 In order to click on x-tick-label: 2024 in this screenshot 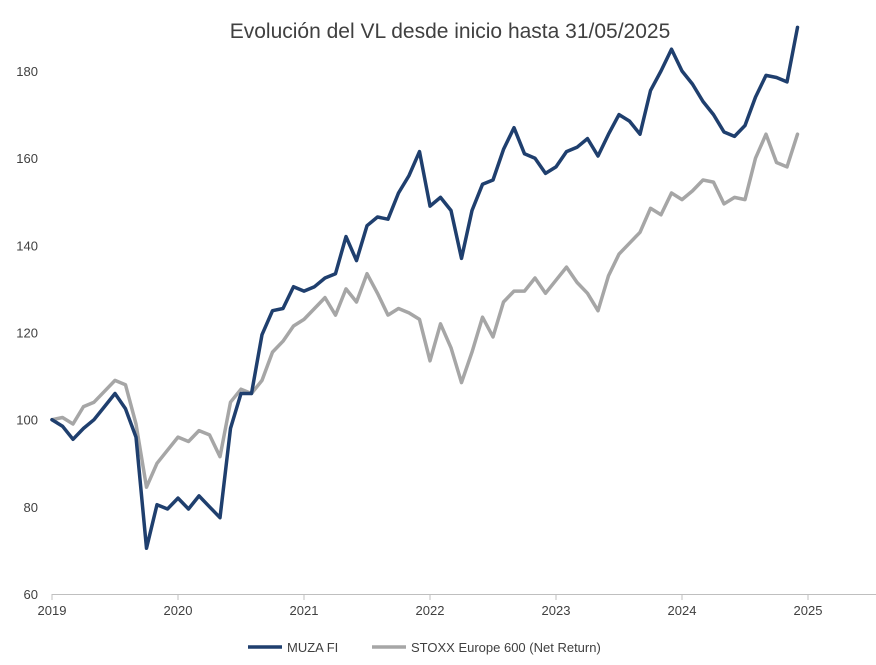, I will do `click(682, 610)`.